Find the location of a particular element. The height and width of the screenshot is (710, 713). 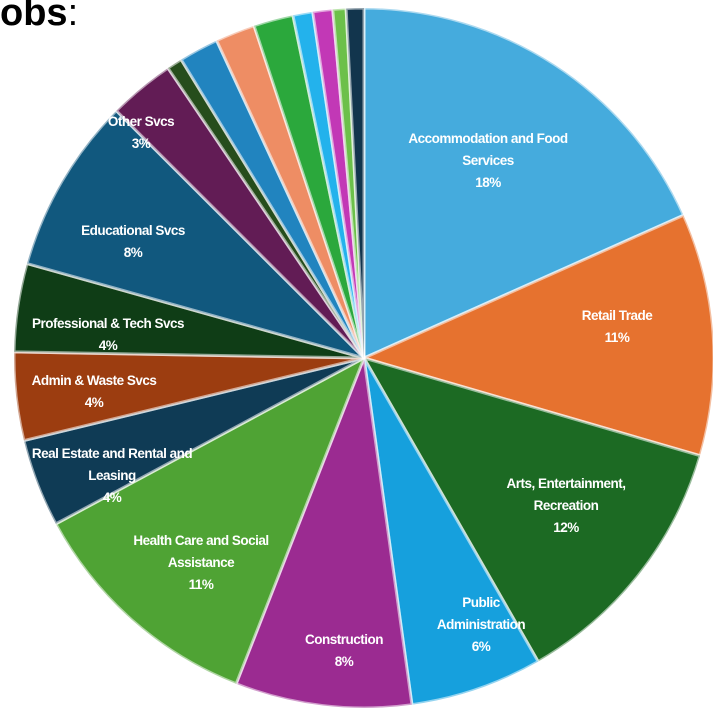

slice-label-line-0-1: Services is located at coordinates (488, 160).